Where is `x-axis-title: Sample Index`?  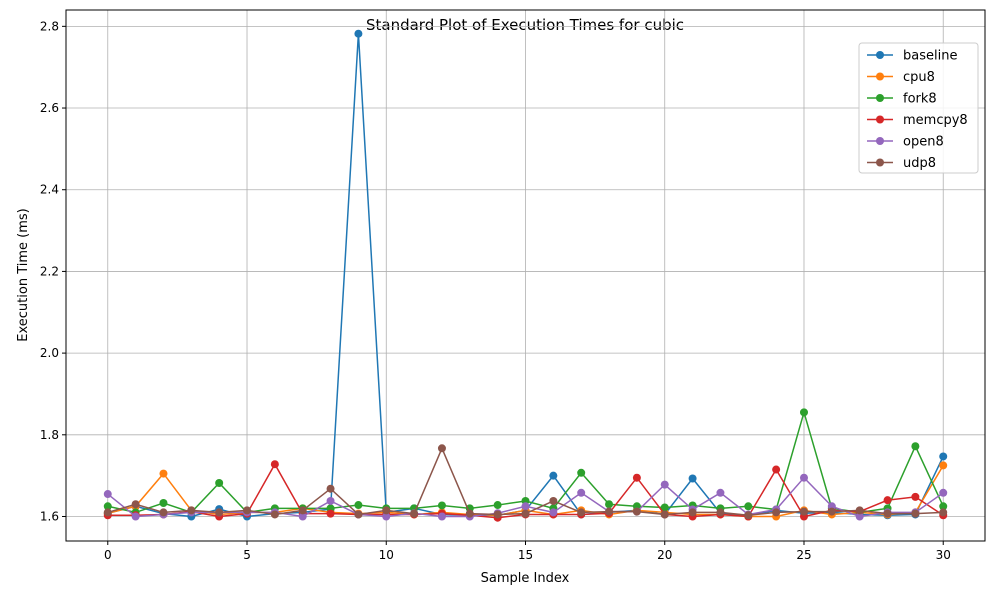
x-axis-title: Sample Index is located at coordinates (525, 578).